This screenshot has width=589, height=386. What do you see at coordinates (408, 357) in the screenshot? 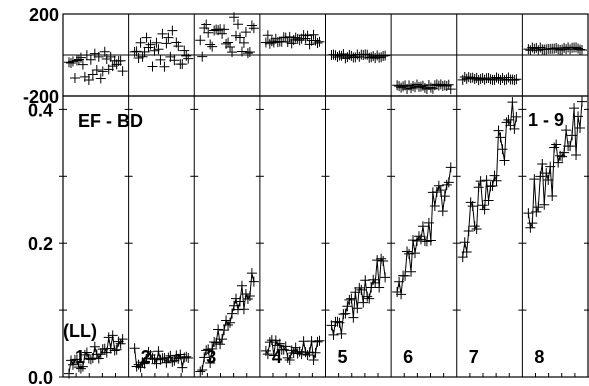
I see `group-label: 6` at bounding box center [408, 357].